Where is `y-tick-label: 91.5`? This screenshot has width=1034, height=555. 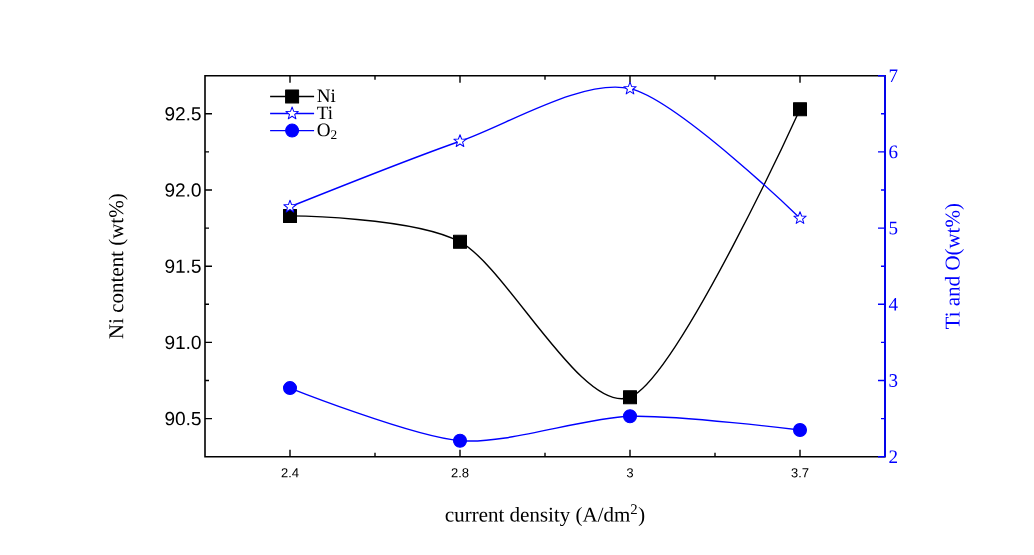
y-tick-label: 91.5 is located at coordinates (183, 266).